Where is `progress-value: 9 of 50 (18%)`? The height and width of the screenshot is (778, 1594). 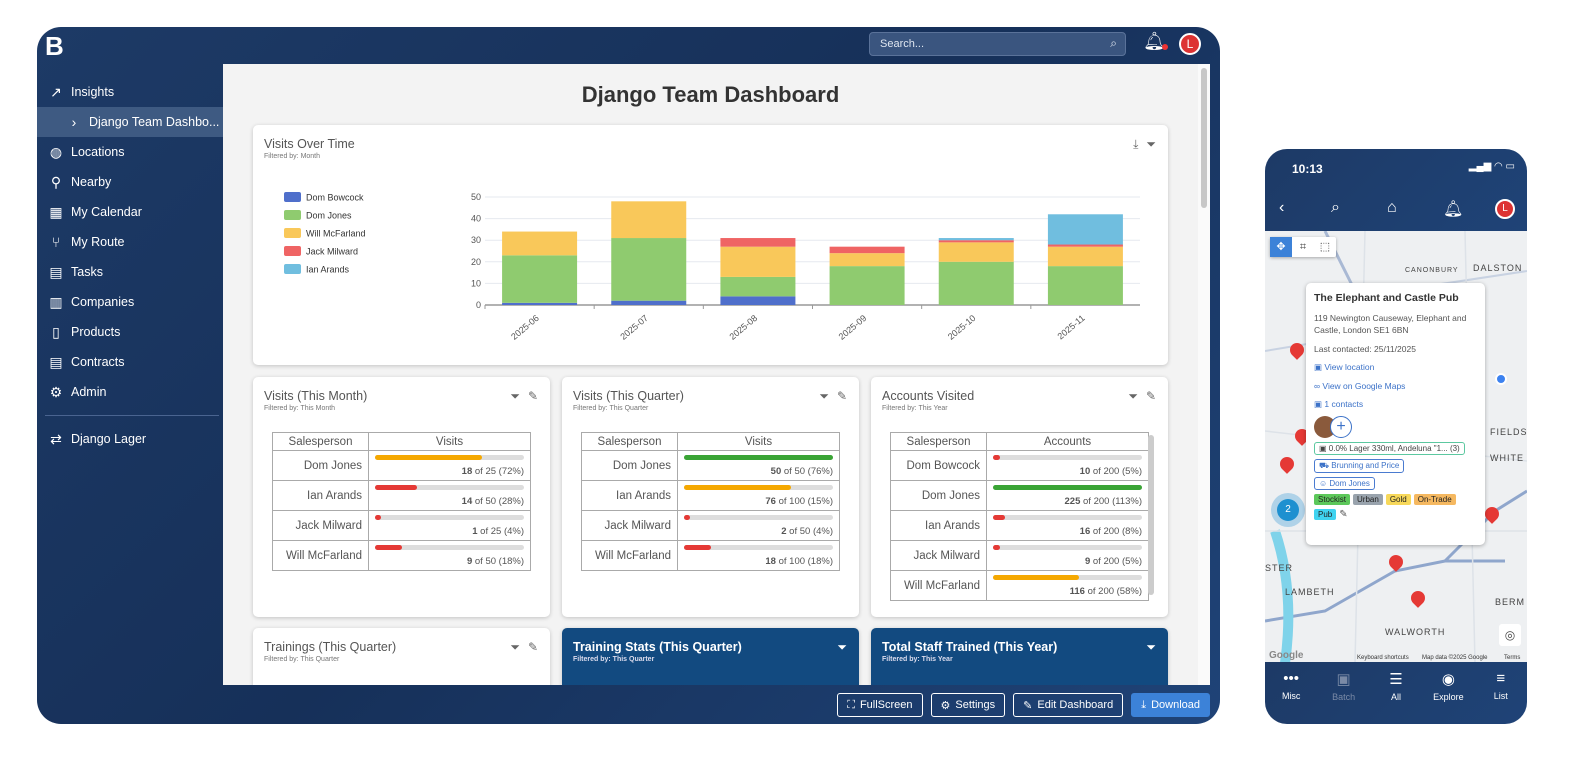
progress-value: 9 of 50 (18%) is located at coordinates (495, 561).